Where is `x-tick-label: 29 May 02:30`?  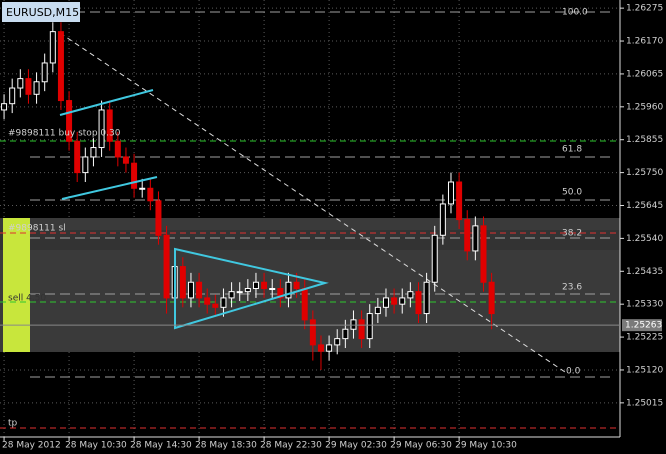
x-tick-label: 29 May 02:30 is located at coordinates (356, 446).